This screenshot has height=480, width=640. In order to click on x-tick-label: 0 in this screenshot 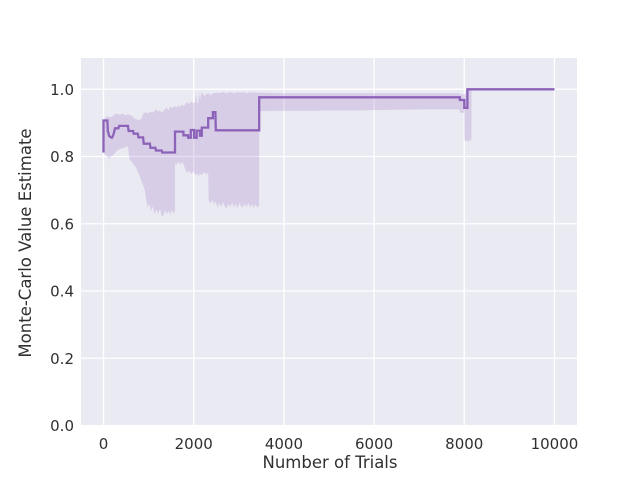, I will do `click(104, 444)`.